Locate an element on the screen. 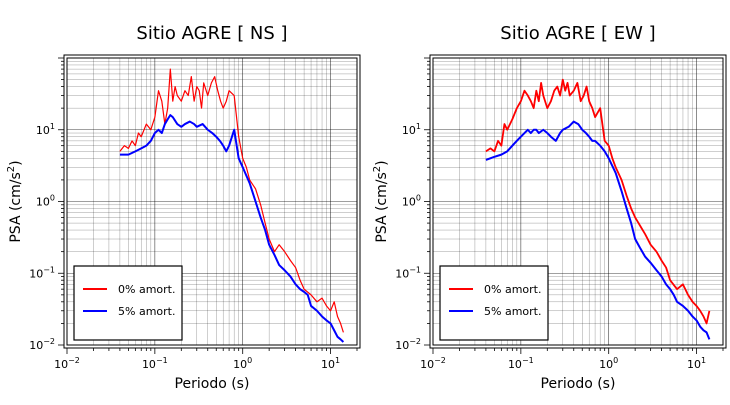 Image resolution: width=730 pixels, height=405 pixels. chart-title: Sitio AGRE [ NS ] is located at coordinates (211, 33).